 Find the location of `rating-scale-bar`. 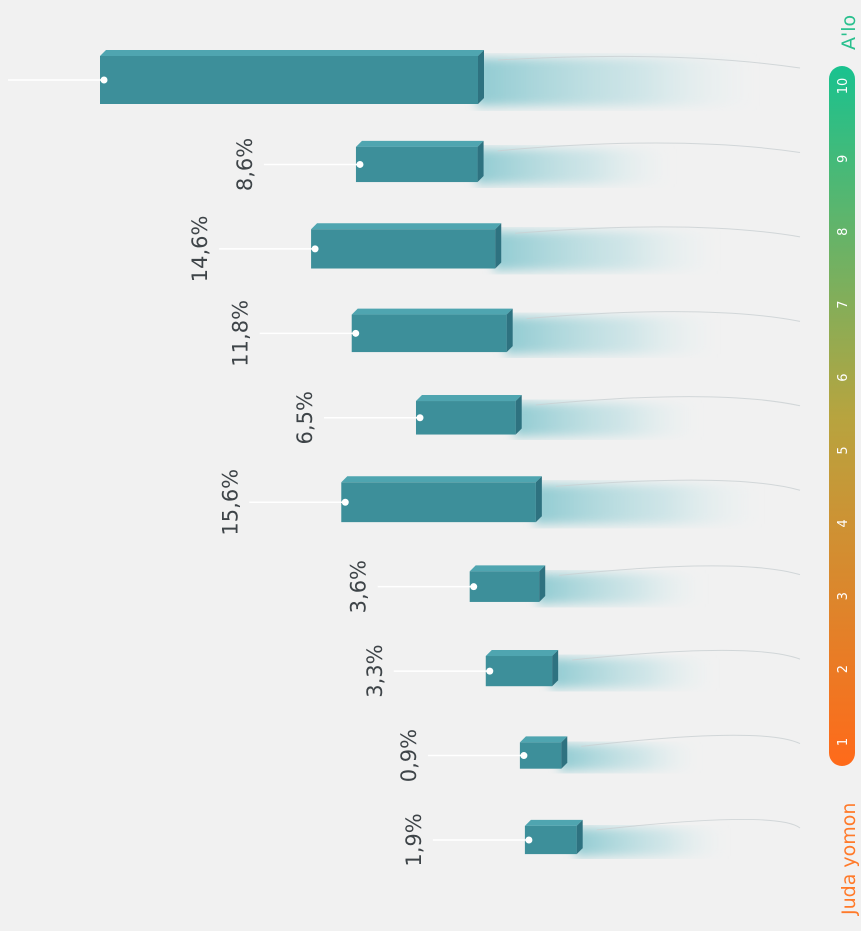

rating-scale-bar is located at coordinates (842, 416).